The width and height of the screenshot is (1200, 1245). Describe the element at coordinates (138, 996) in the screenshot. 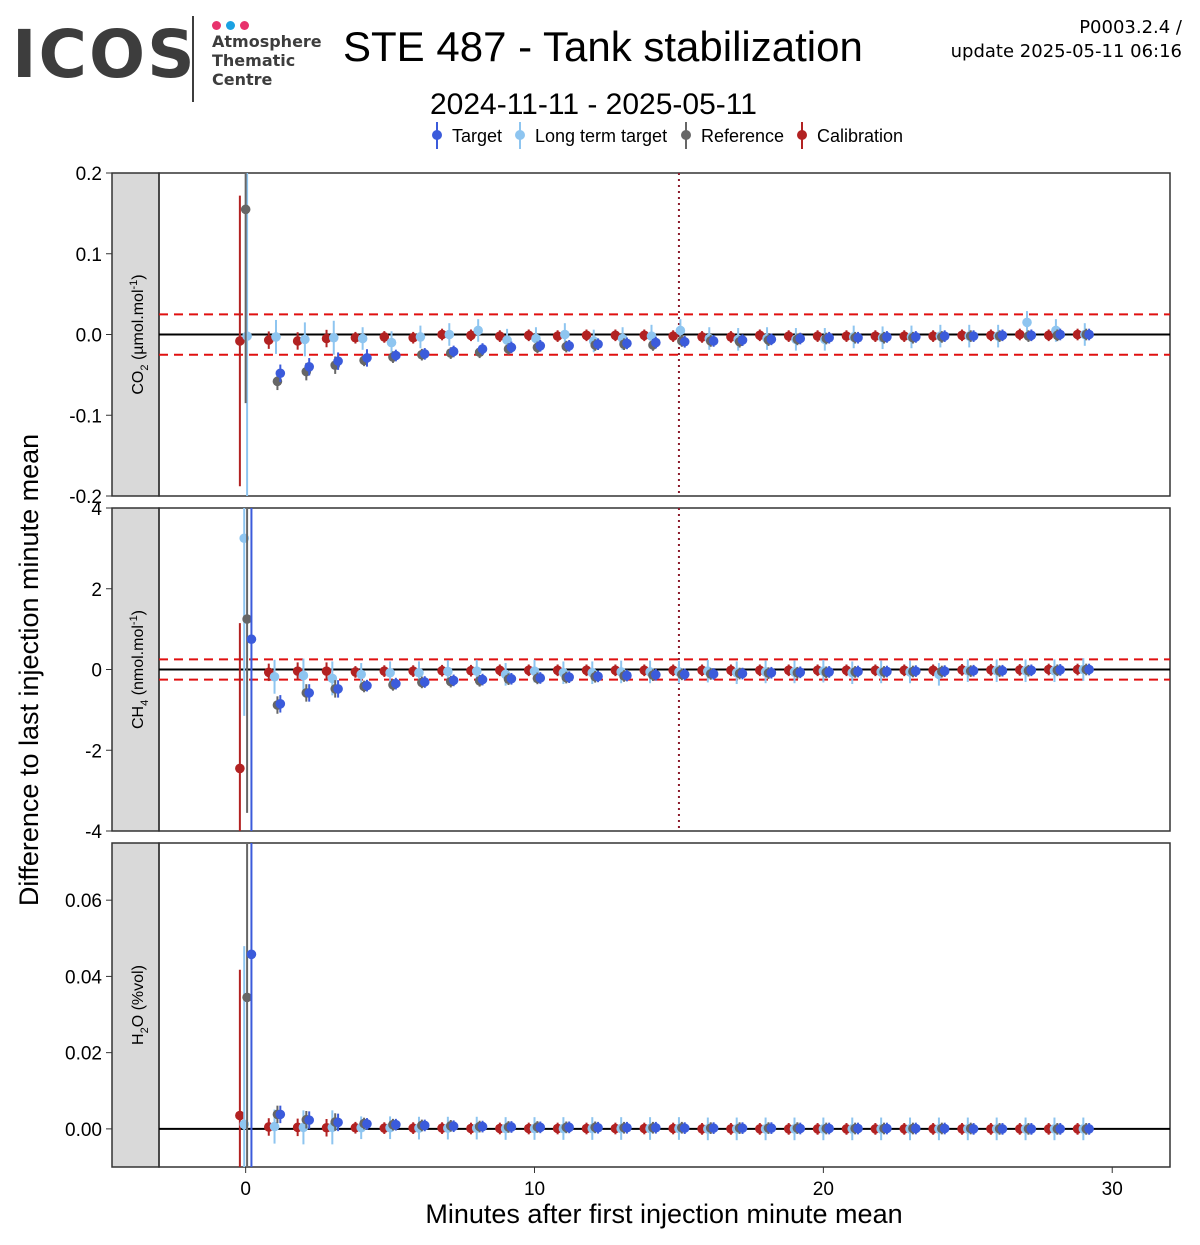

I see `strip-label-part: O (%vol)` at that location.